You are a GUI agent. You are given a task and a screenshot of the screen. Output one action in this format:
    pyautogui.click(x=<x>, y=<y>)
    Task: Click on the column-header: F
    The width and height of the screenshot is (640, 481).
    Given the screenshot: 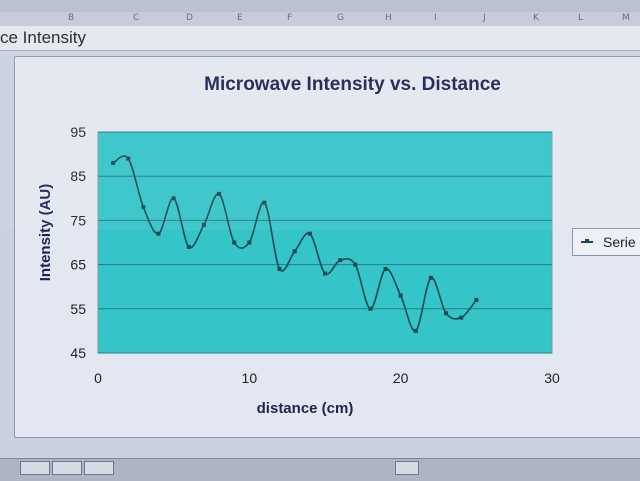 What is the action you would take?
    pyautogui.click(x=290, y=18)
    